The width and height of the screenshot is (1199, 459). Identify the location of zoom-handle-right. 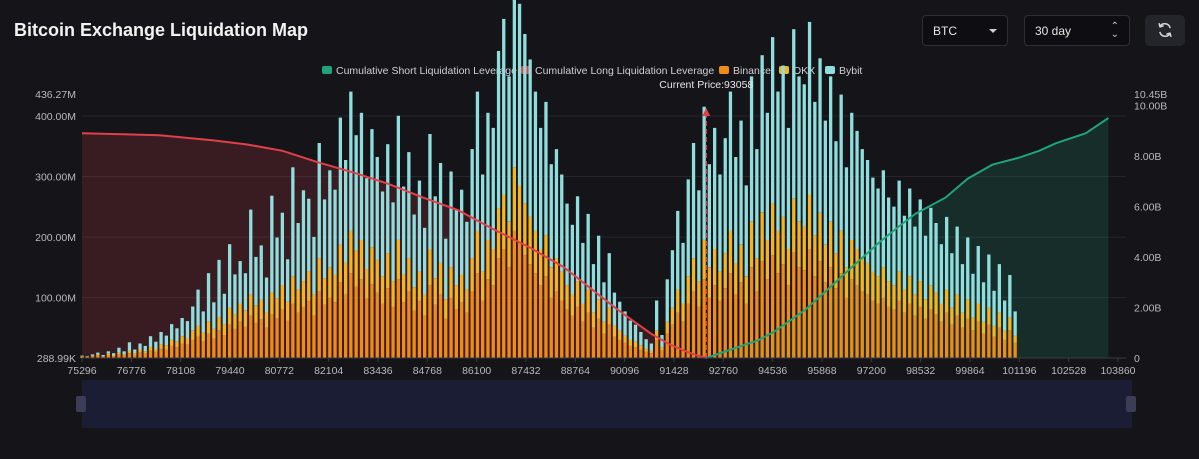
(1131, 404).